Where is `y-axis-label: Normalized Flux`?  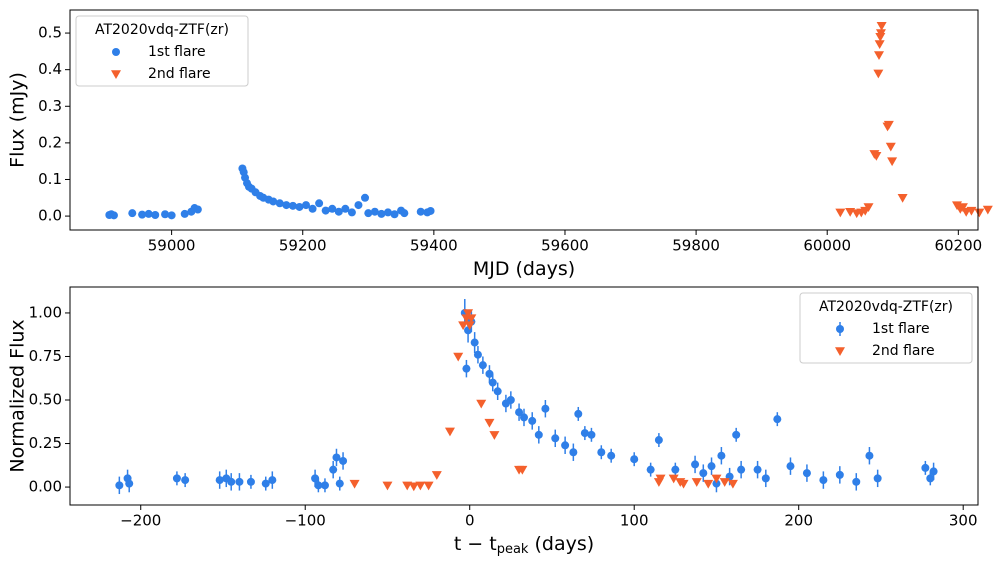 y-axis-label: Normalized Flux is located at coordinates (18, 395).